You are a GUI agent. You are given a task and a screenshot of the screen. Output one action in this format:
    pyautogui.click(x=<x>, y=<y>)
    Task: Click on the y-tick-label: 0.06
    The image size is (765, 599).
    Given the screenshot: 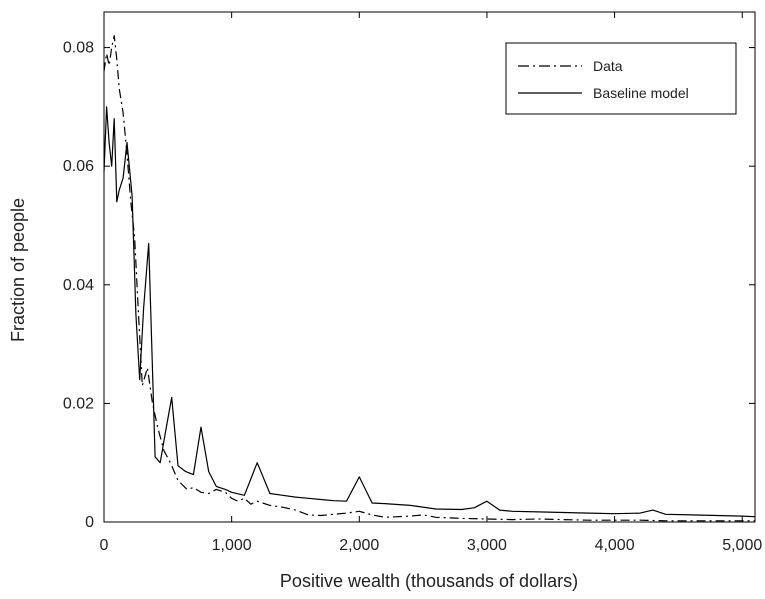 What is the action you would take?
    pyautogui.click(x=78, y=166)
    